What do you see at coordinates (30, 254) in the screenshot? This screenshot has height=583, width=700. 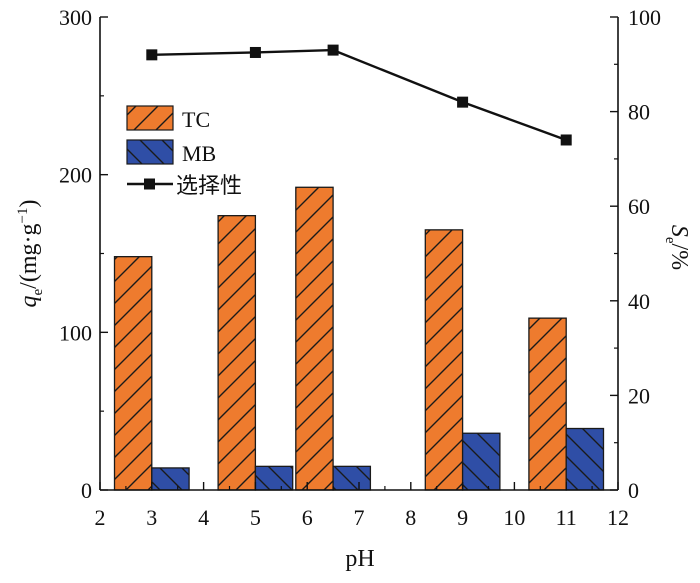 I see `y-axis-label: qe/(mg·g−1)` at bounding box center [30, 254].